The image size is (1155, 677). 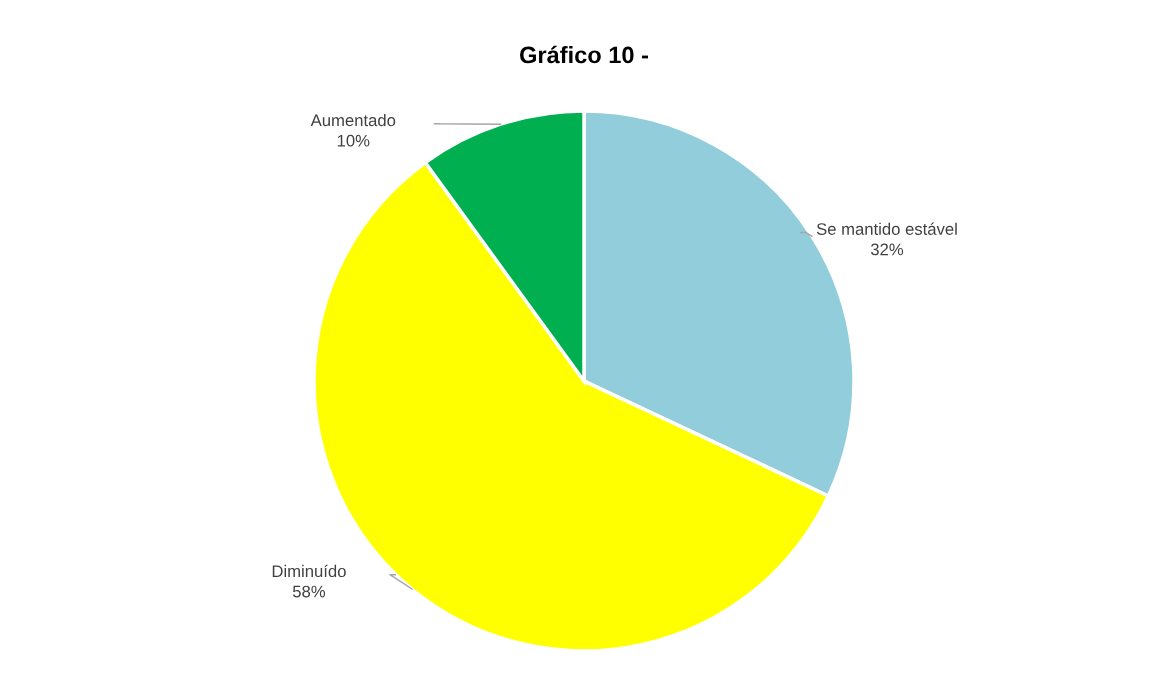 What do you see at coordinates (309, 591) in the screenshot?
I see `data-label: 58%` at bounding box center [309, 591].